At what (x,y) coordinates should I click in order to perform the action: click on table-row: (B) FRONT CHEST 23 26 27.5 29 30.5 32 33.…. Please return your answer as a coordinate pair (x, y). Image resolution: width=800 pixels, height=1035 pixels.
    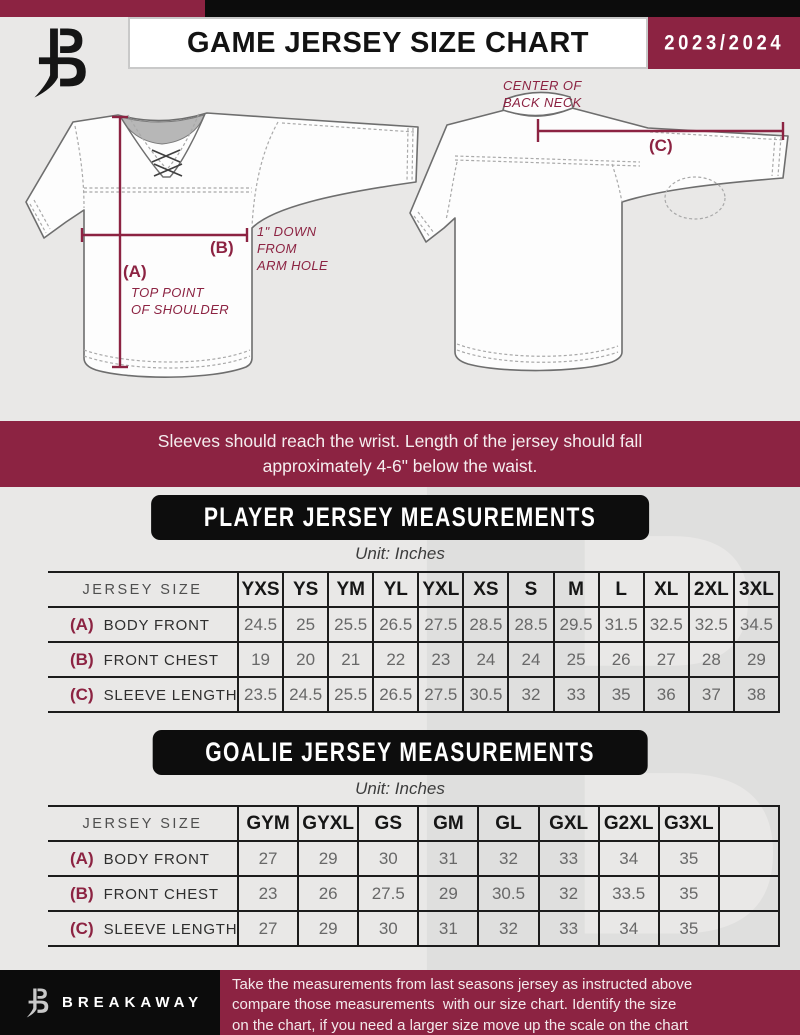
    Looking at the image, I should click on (414, 893).